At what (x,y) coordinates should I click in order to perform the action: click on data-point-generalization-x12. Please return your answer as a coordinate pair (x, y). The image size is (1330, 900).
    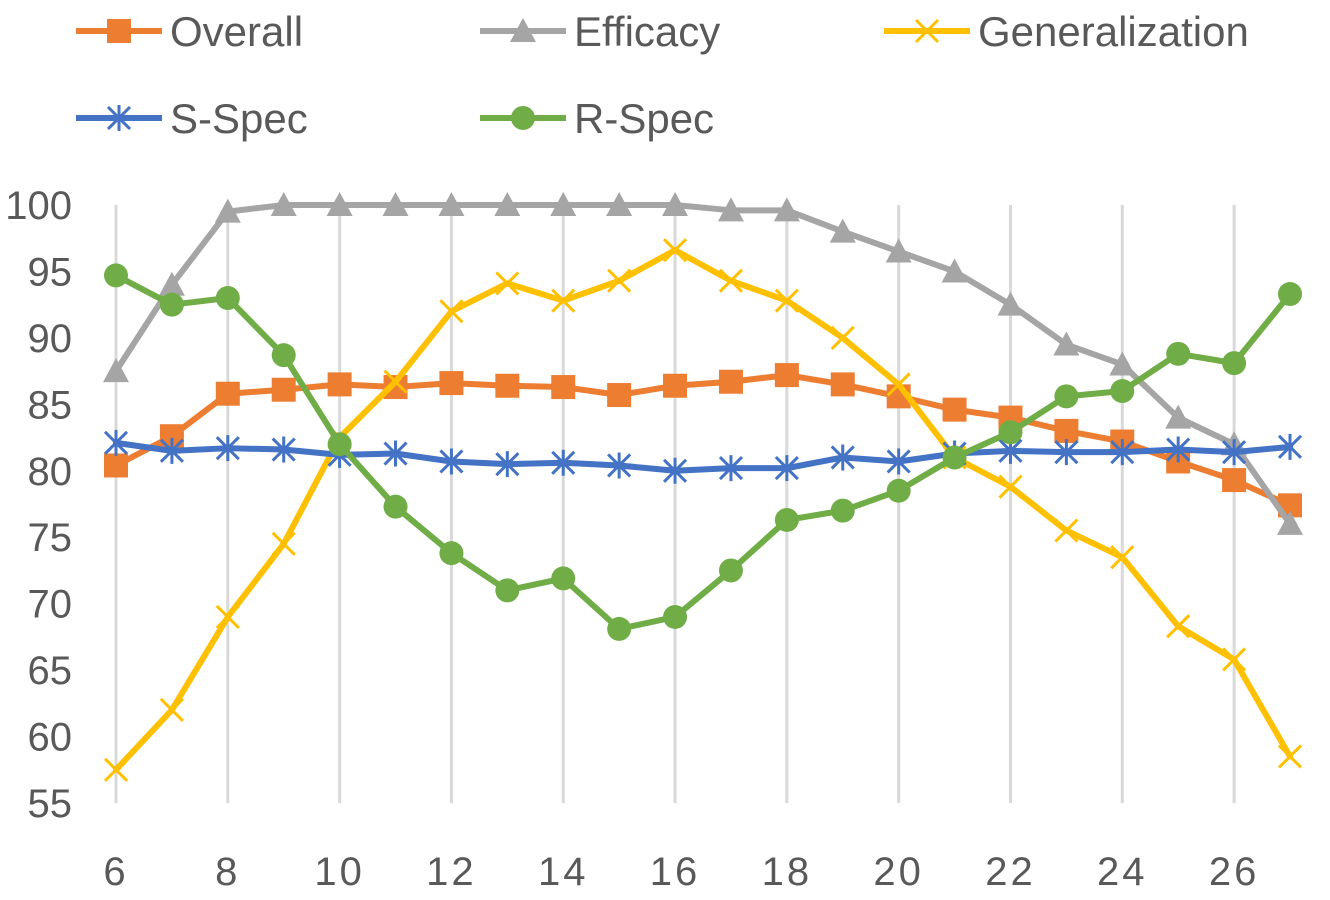
    Looking at the image, I should click on (451, 311).